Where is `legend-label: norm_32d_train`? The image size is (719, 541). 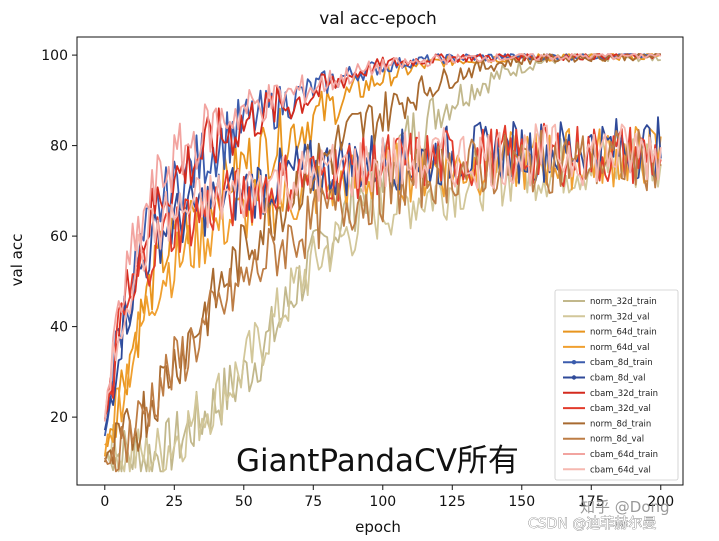
legend-label: norm_32d_train is located at coordinates (623, 302).